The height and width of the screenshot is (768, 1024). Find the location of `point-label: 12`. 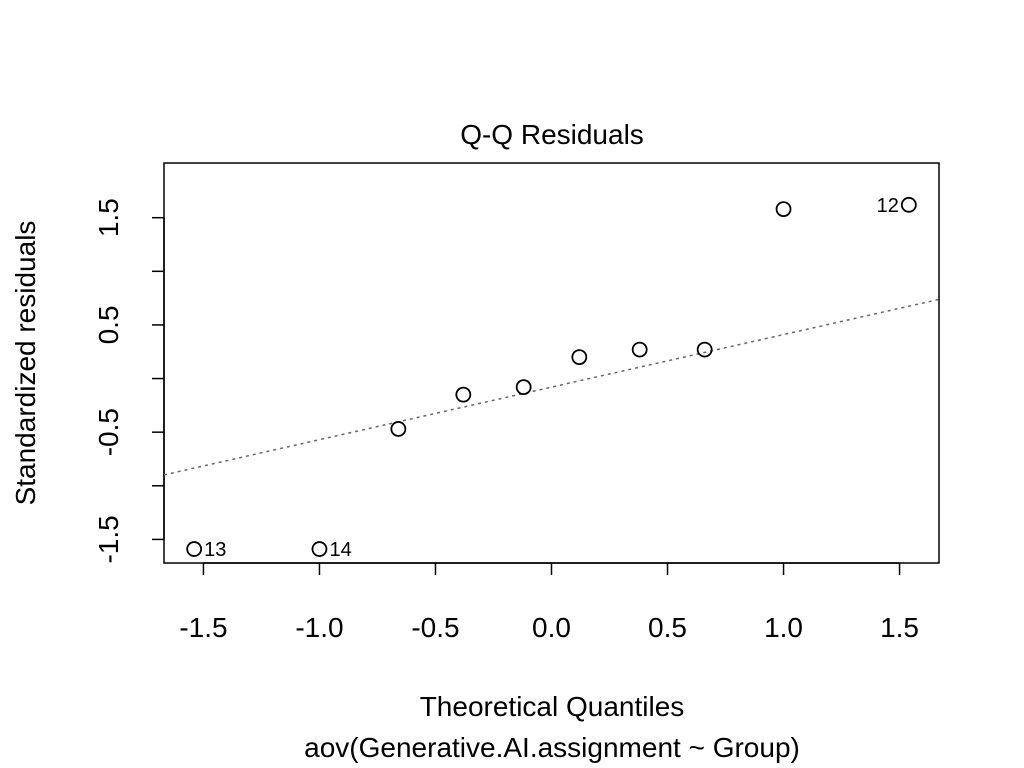

point-label: 12 is located at coordinates (888, 206).